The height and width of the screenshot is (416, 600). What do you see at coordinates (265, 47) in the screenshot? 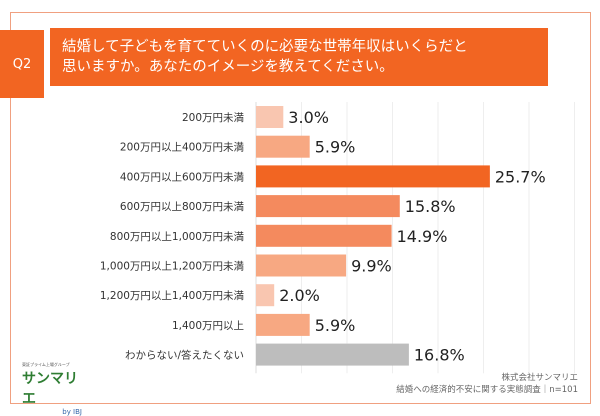
I see `question-line-1: 結婚して子どもを育てていくのに必要な世帯年収はいくらだと` at bounding box center [265, 47].